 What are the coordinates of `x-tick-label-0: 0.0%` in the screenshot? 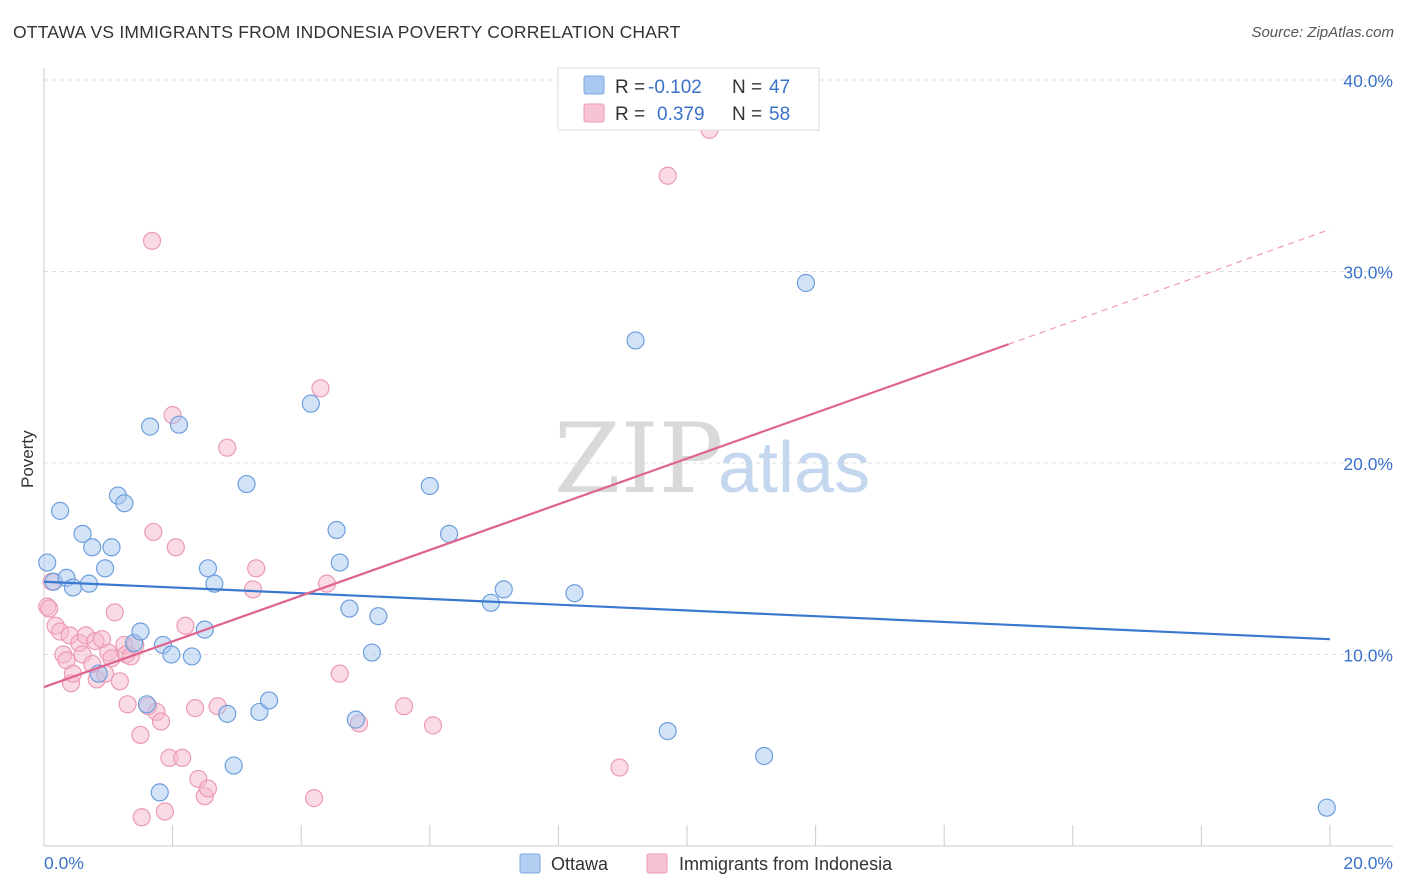 It's located at (64, 863).